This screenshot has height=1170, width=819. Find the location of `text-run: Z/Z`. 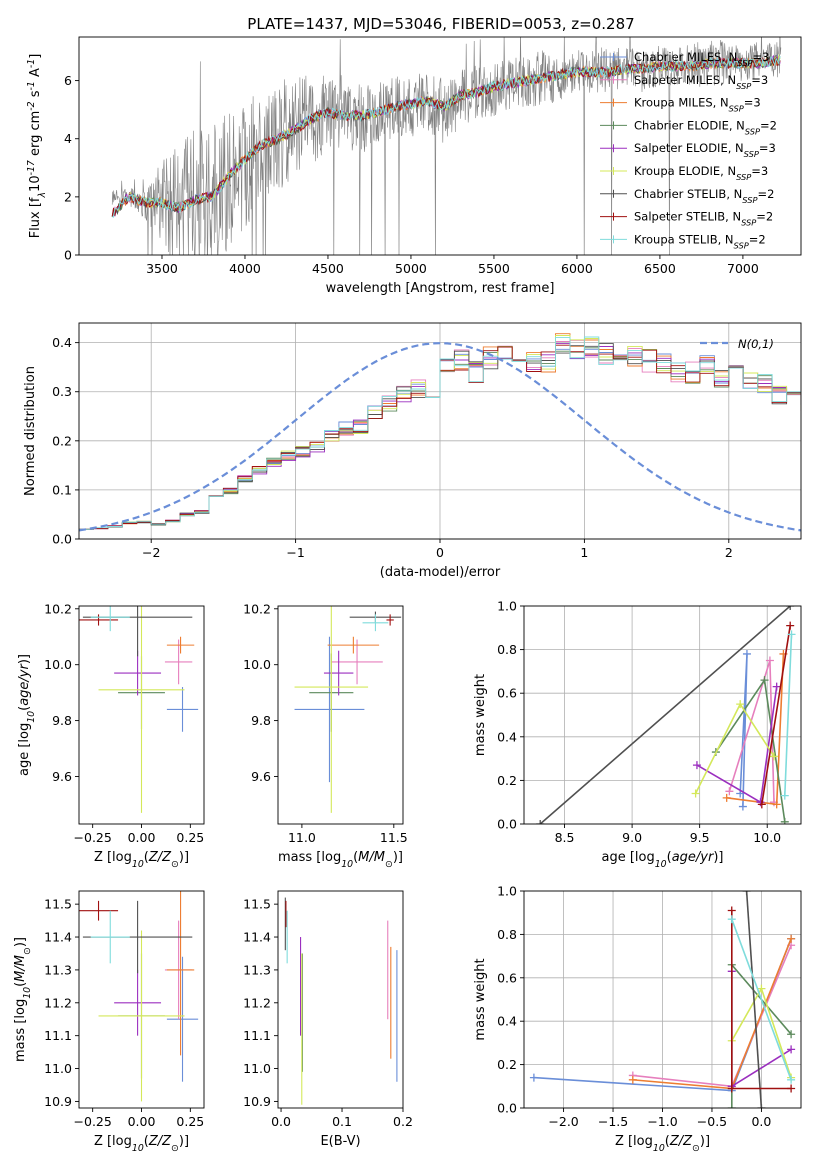

text-run: Z/Z is located at coordinates (160, 857).